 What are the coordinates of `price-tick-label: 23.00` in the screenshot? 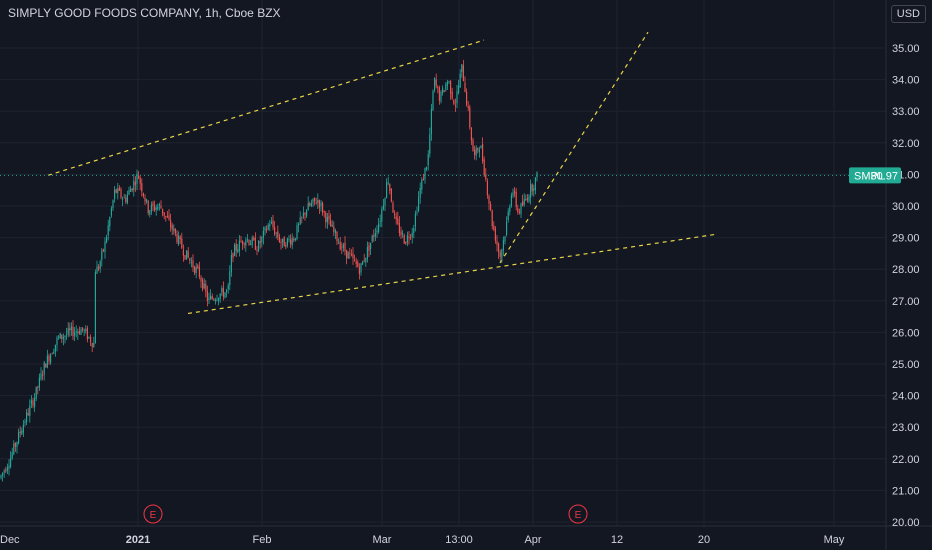 It's located at (906, 428).